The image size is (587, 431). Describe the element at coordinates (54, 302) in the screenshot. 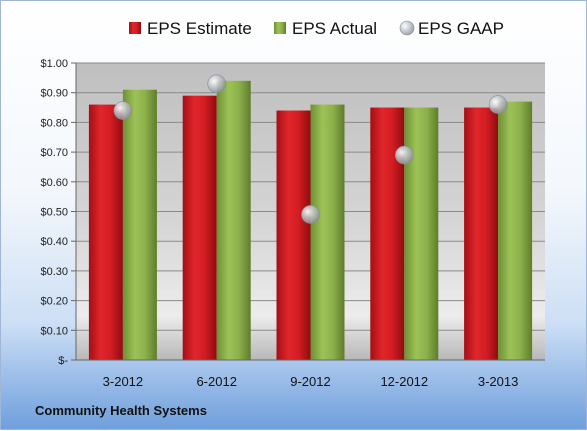

I see `y-tick-label: $0.20` at that location.